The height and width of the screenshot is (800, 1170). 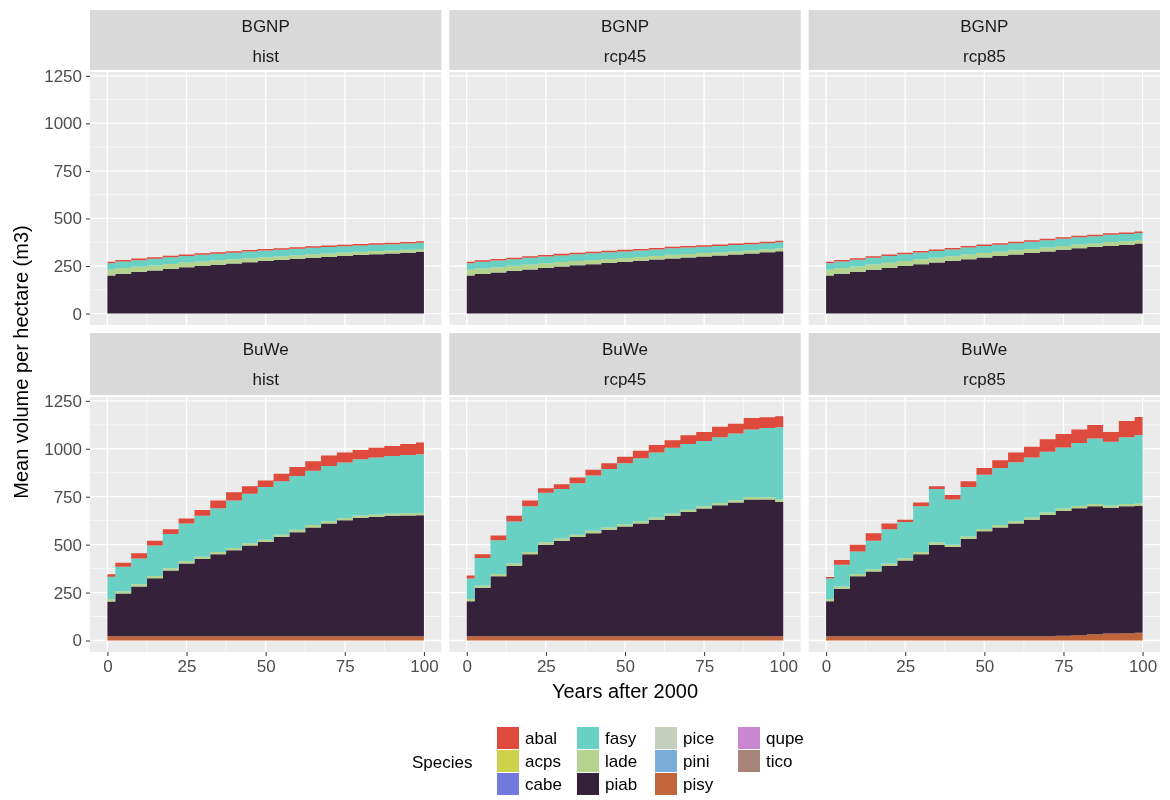 What do you see at coordinates (21, 362) in the screenshot?
I see `y-axis-title: Mean volume per hectare (m3)` at bounding box center [21, 362].